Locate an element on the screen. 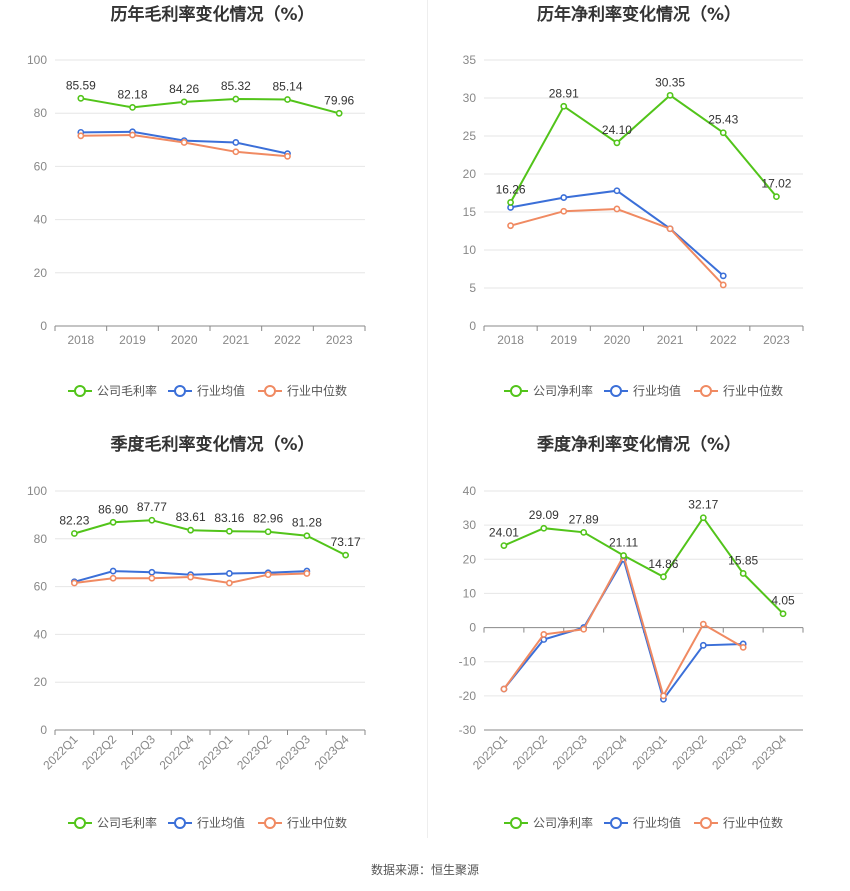 The width and height of the screenshot is (850, 891). x-tick-label: 2023 is located at coordinates (339, 340).